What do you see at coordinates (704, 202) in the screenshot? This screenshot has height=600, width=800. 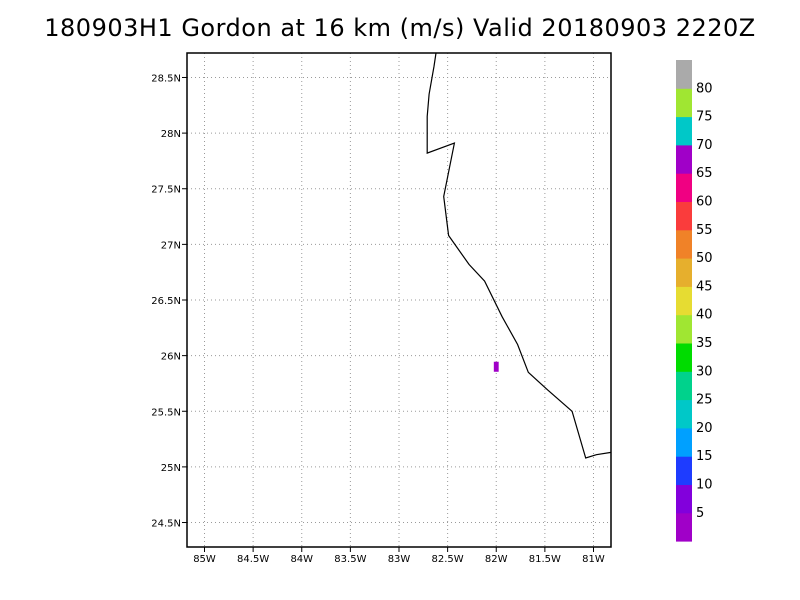 I see `colorbar-label: 60` at bounding box center [704, 202].